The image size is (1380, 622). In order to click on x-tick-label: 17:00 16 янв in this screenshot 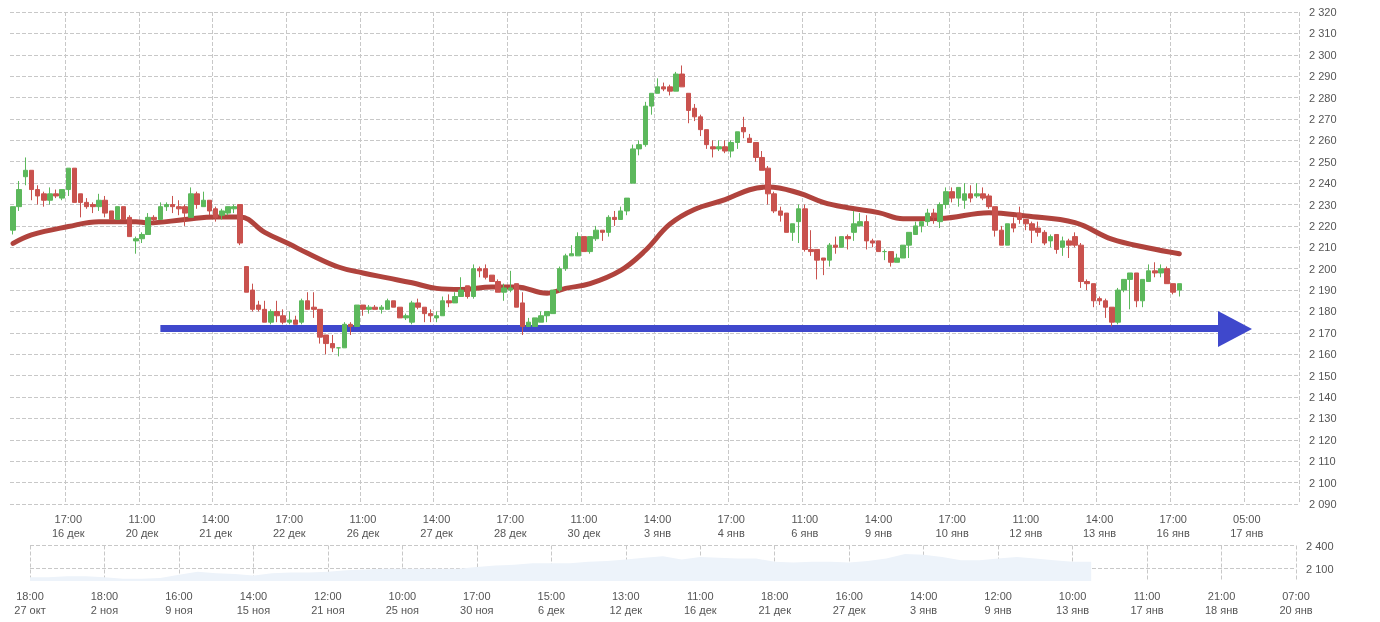, I will do `click(1173, 526)`.